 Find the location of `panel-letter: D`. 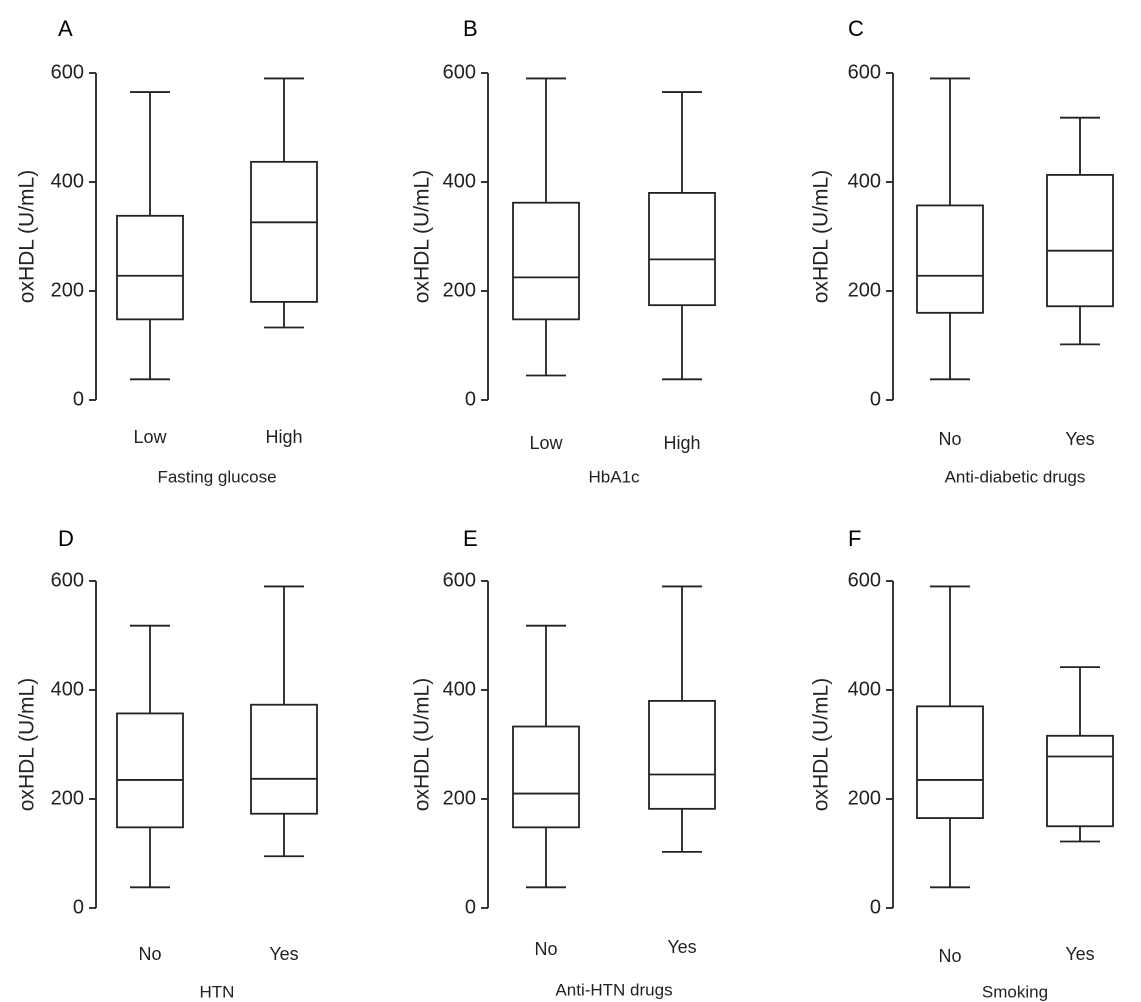

panel-letter: D is located at coordinates (66, 538).